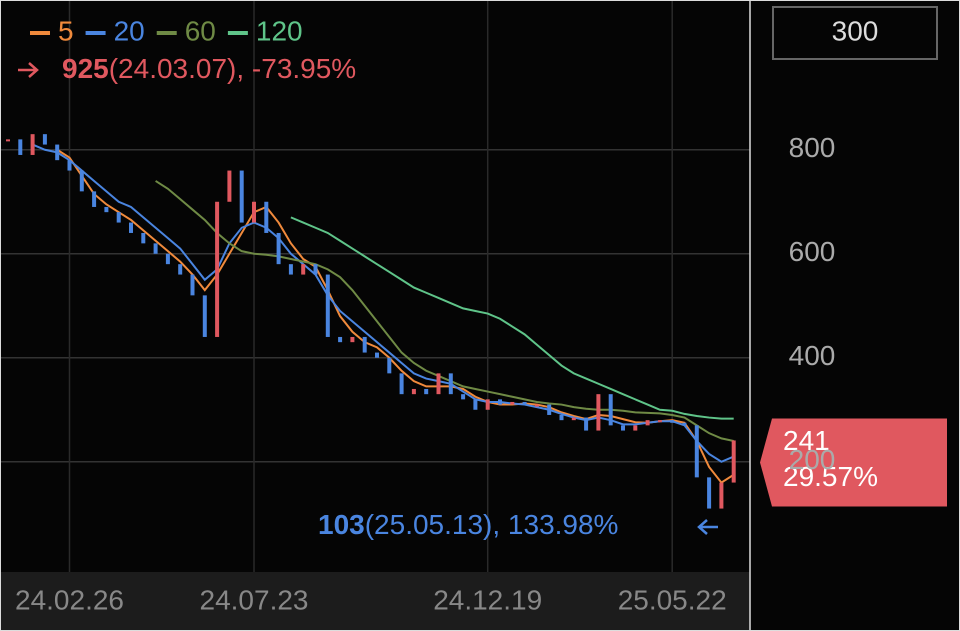 The image size is (960, 631). Describe the element at coordinates (707, 527) in the screenshot. I see `low-arrow` at that location.